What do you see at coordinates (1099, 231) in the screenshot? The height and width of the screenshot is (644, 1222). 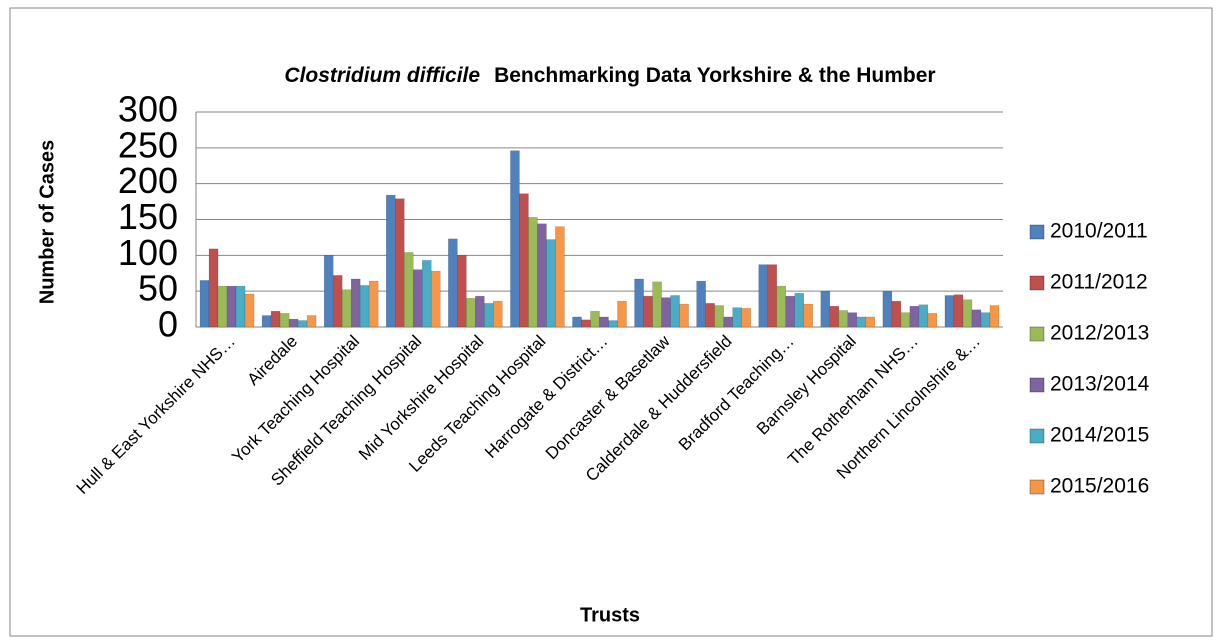 I see `legend-label: 2010/2011` at bounding box center [1099, 231].